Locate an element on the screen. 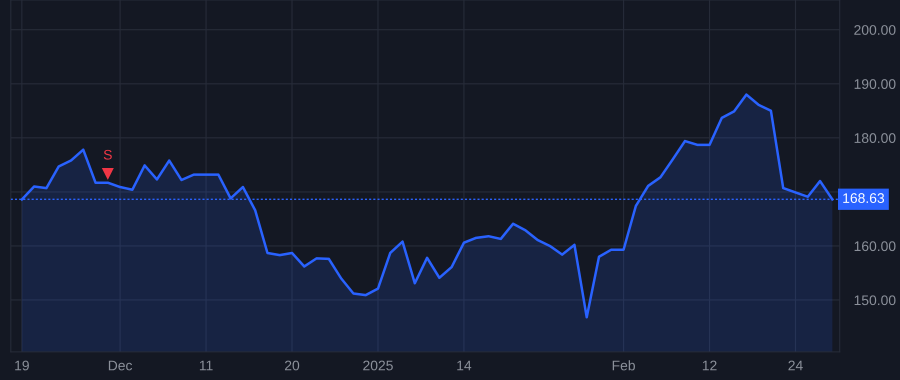  x-tick-label: Dec is located at coordinates (120, 365).